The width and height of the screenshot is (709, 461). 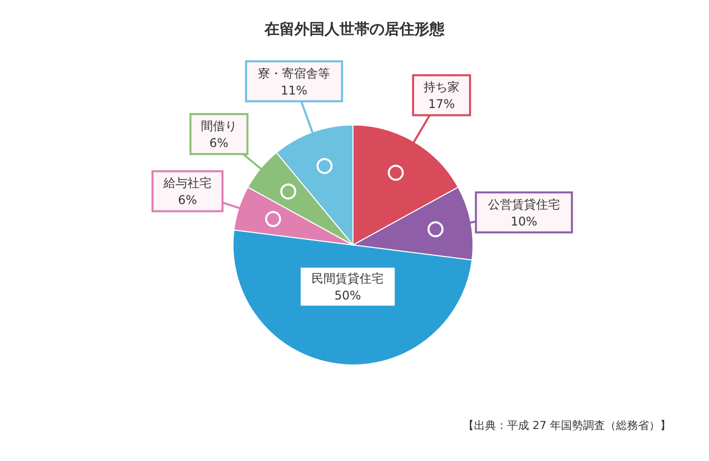 I want to click on chart-title: 在留外国人世帯の居住形態, so click(x=354, y=29).